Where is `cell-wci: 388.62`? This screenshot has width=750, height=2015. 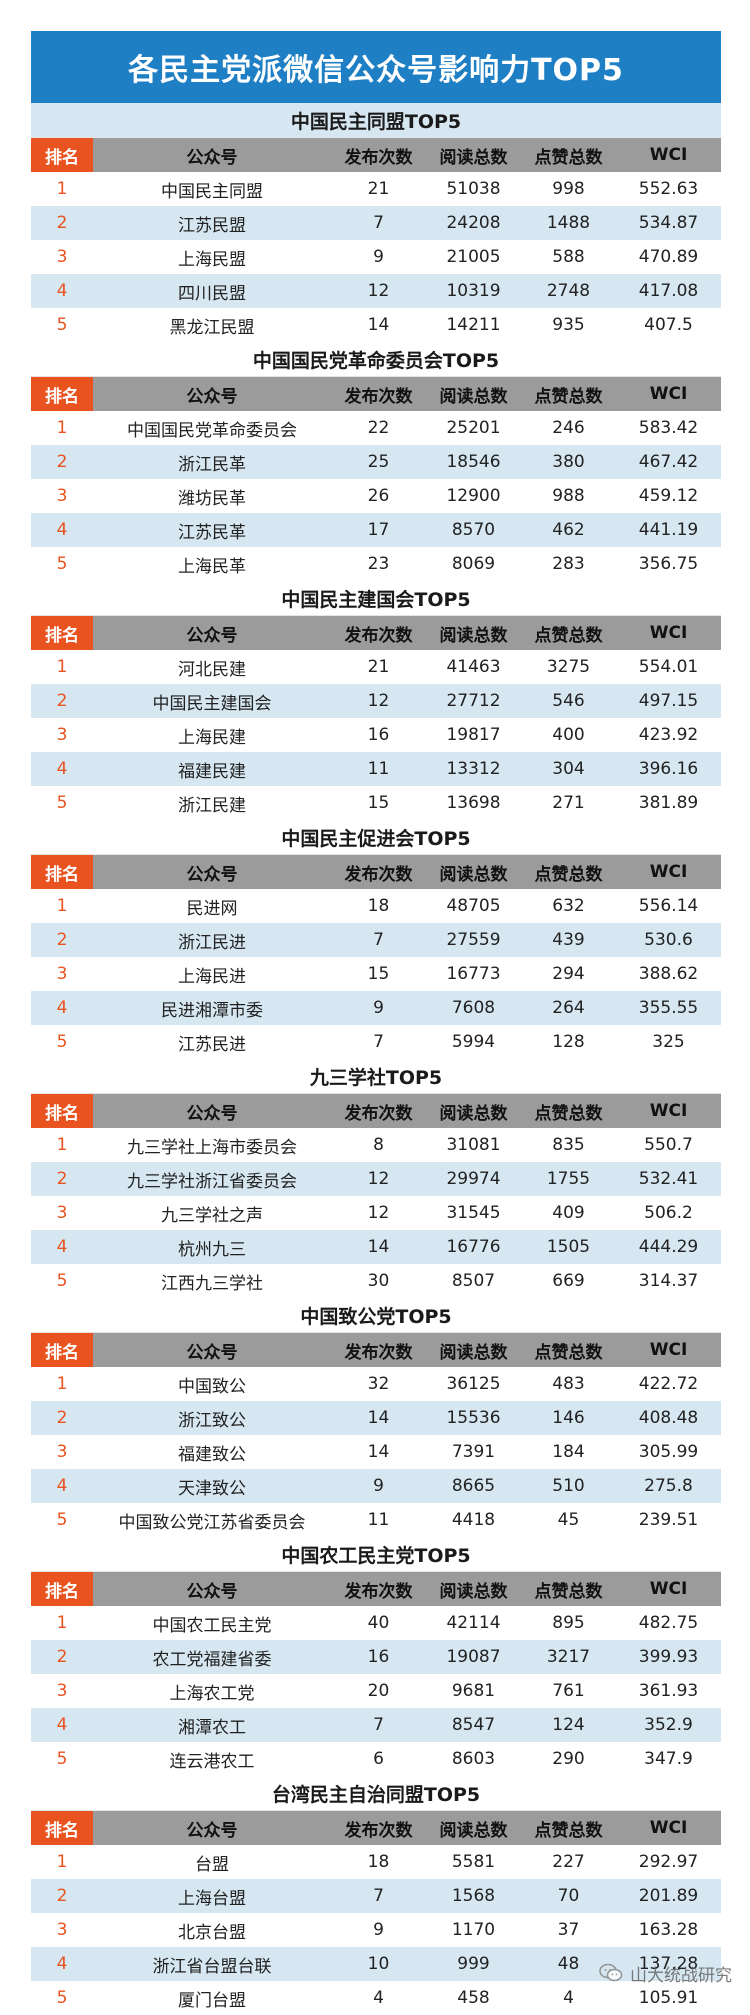
cell-wci: 388.62 is located at coordinates (668, 974).